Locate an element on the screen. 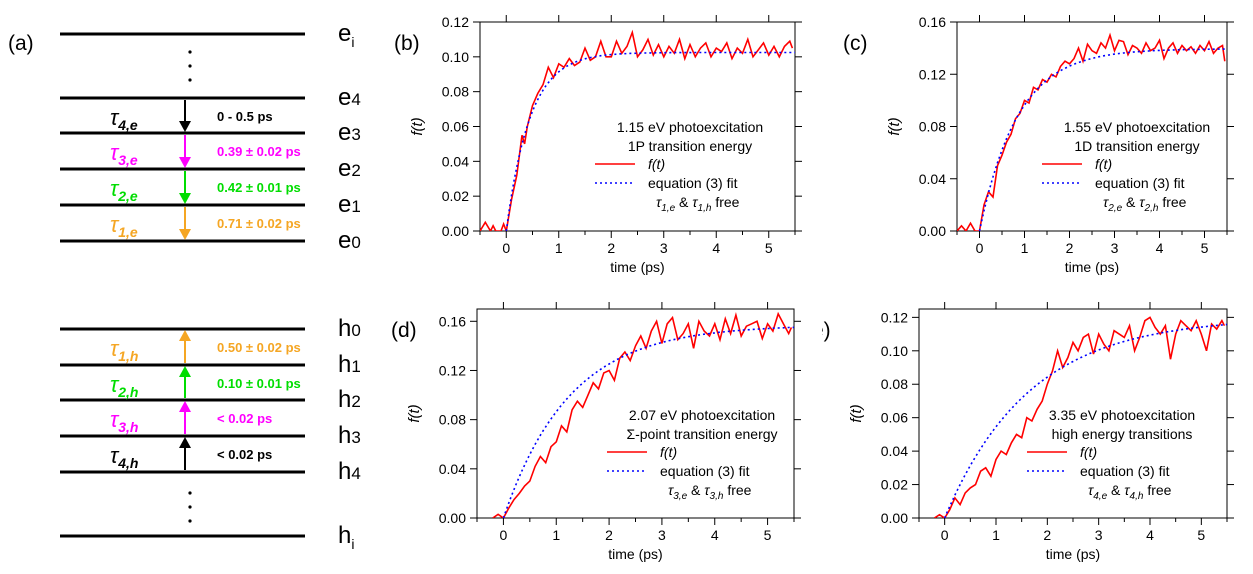  tau-label: τ3,e is located at coordinates (124, 154).